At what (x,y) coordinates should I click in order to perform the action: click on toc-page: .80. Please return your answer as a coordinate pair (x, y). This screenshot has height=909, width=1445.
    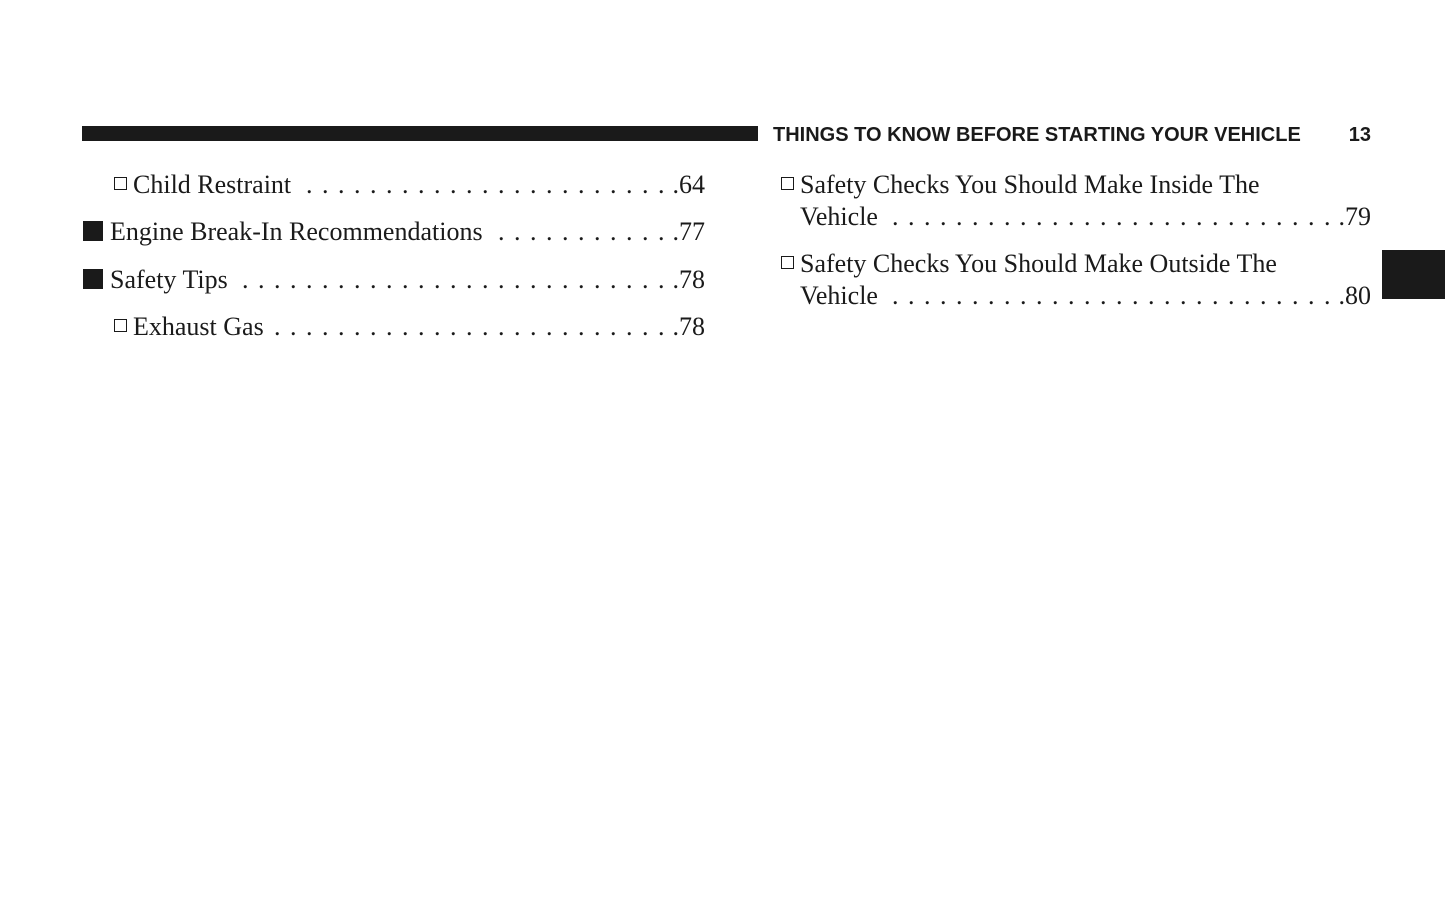
    Looking at the image, I should click on (1355, 295).